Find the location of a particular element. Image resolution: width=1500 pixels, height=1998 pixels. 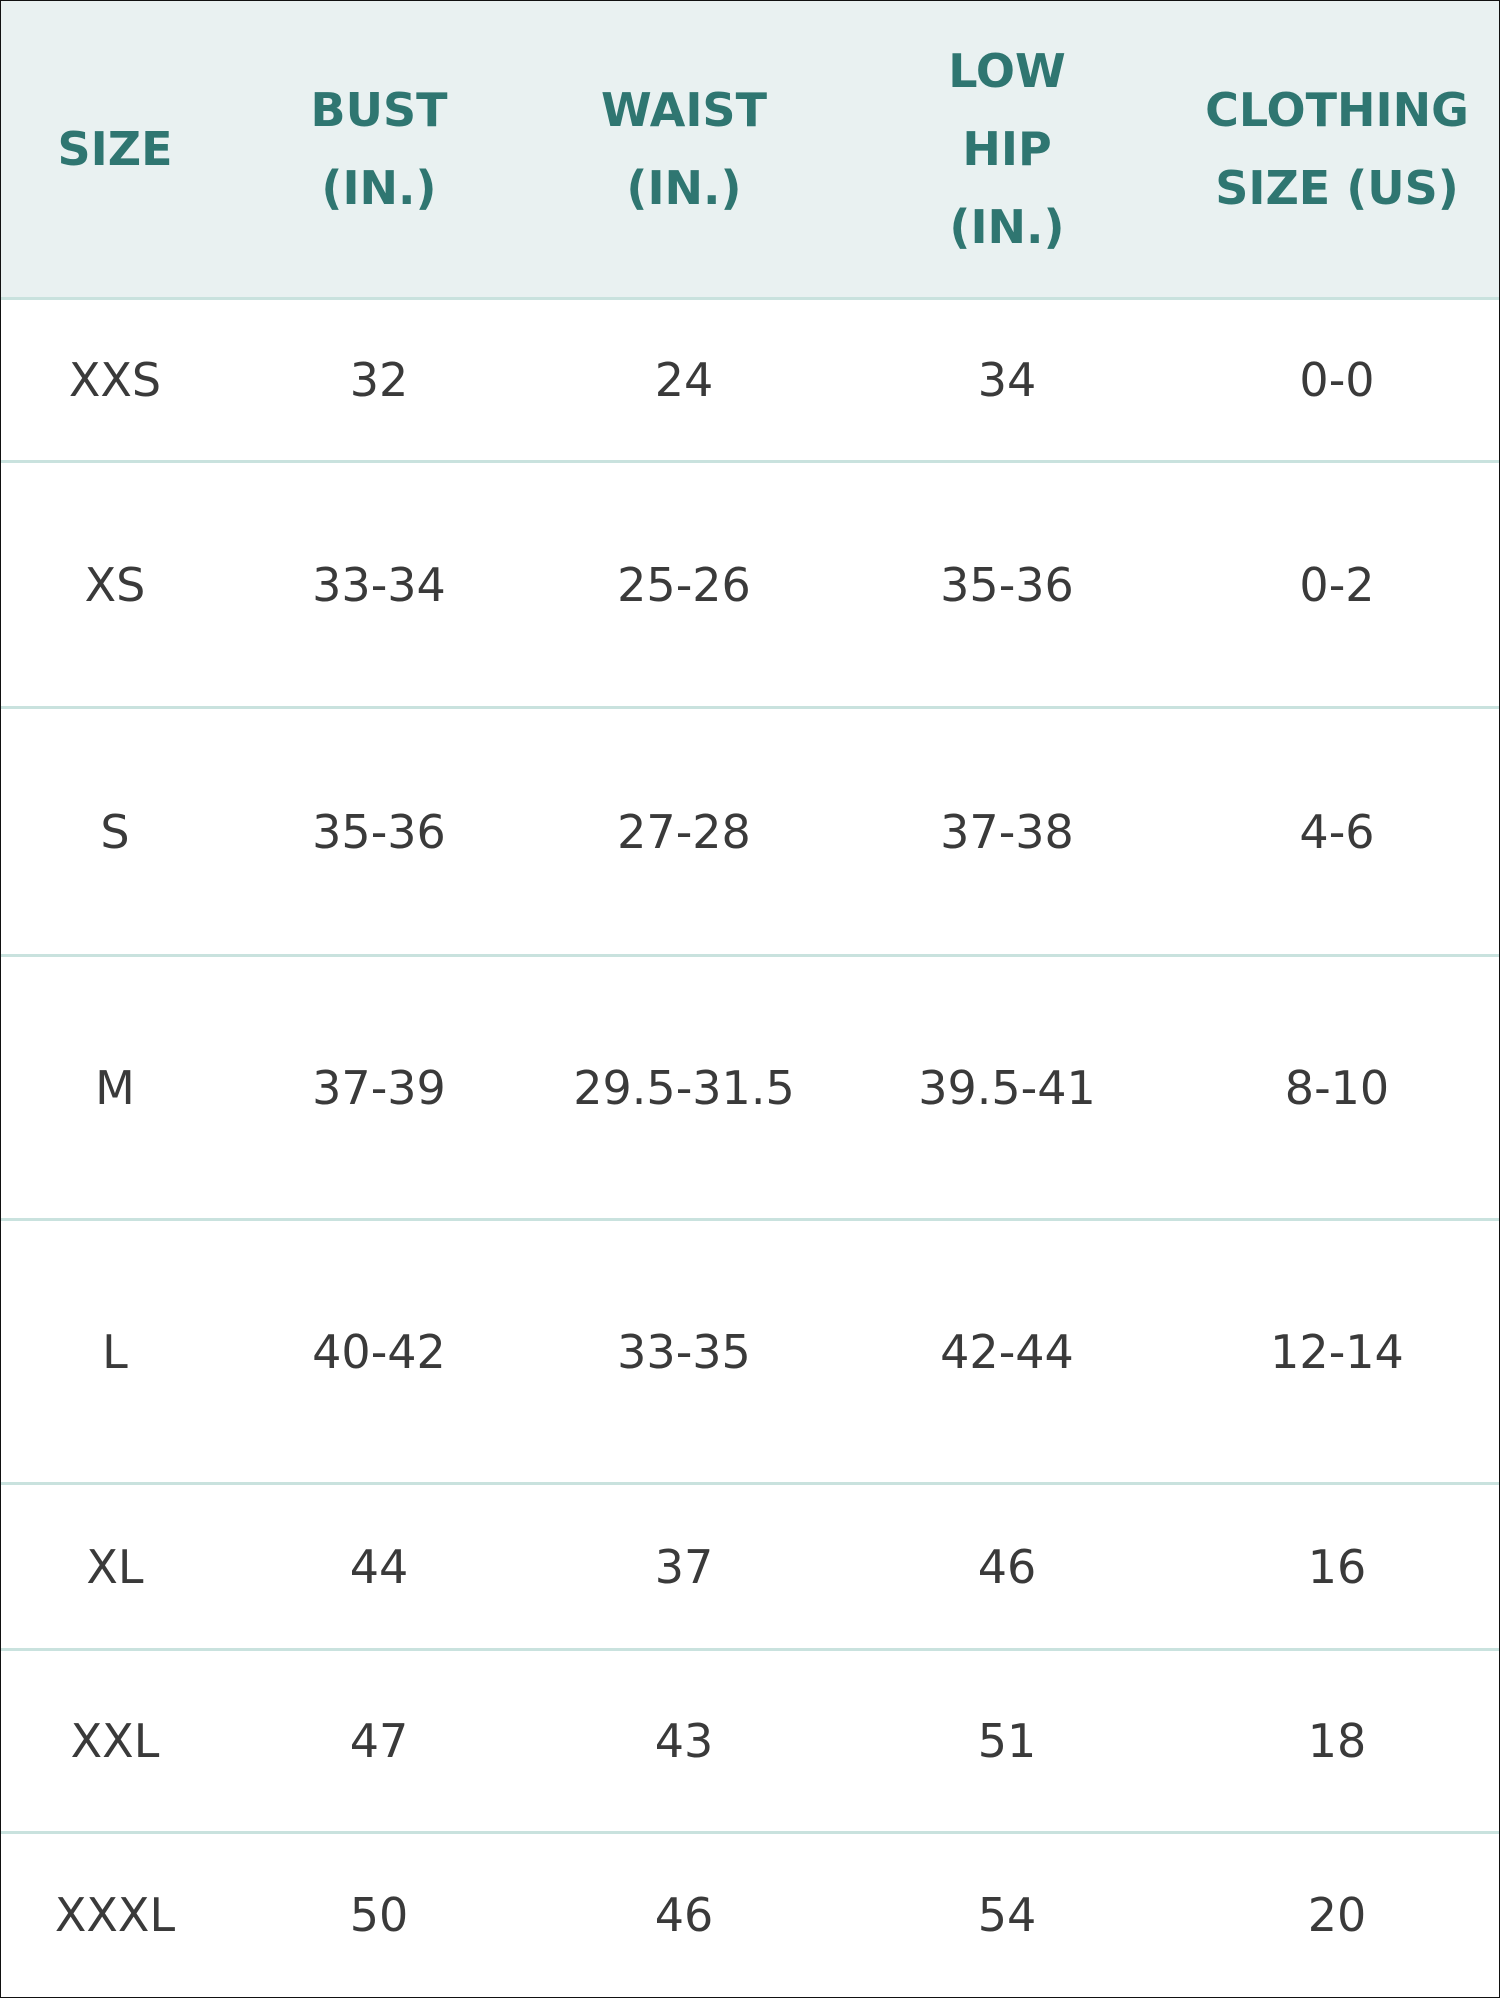

table-cell: 50 is located at coordinates (379, 1914).